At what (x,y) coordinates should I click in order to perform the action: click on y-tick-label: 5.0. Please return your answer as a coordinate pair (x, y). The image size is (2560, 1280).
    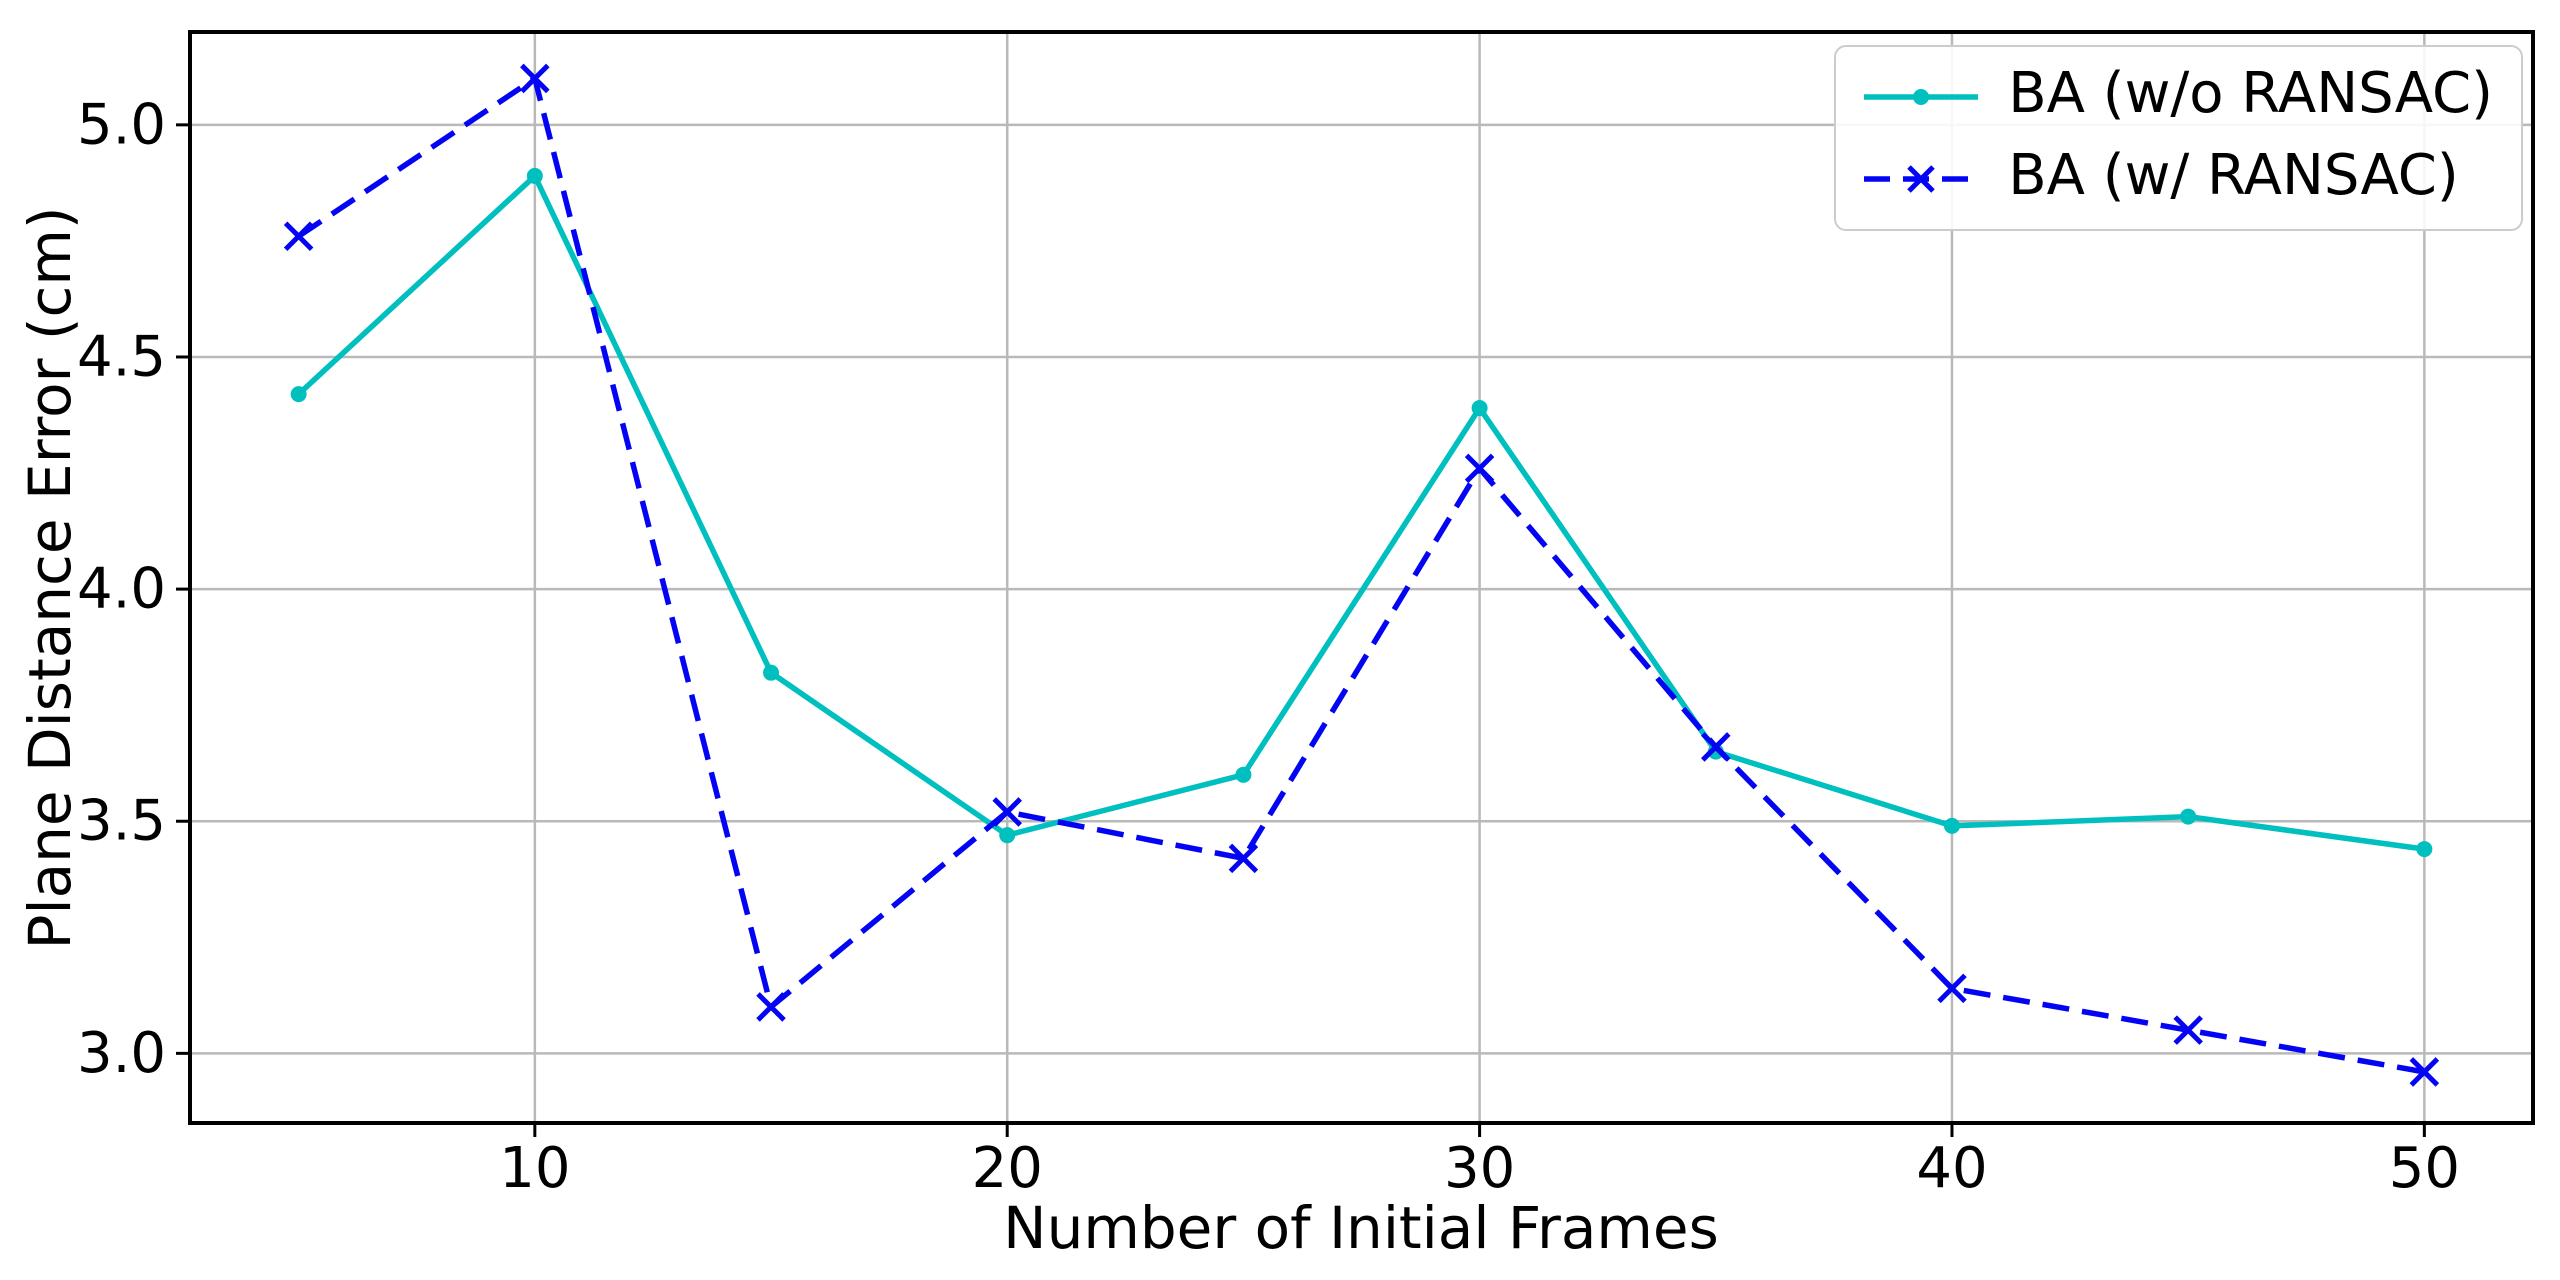
    Looking at the image, I should click on (121, 124).